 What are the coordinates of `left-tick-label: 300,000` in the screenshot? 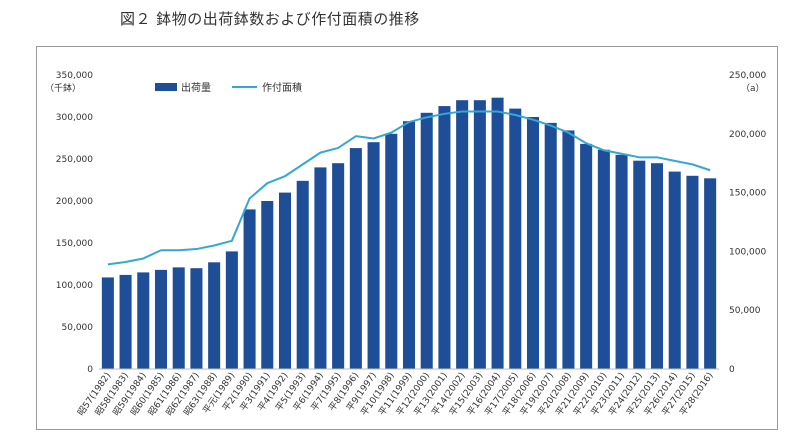 It's located at (74, 118).